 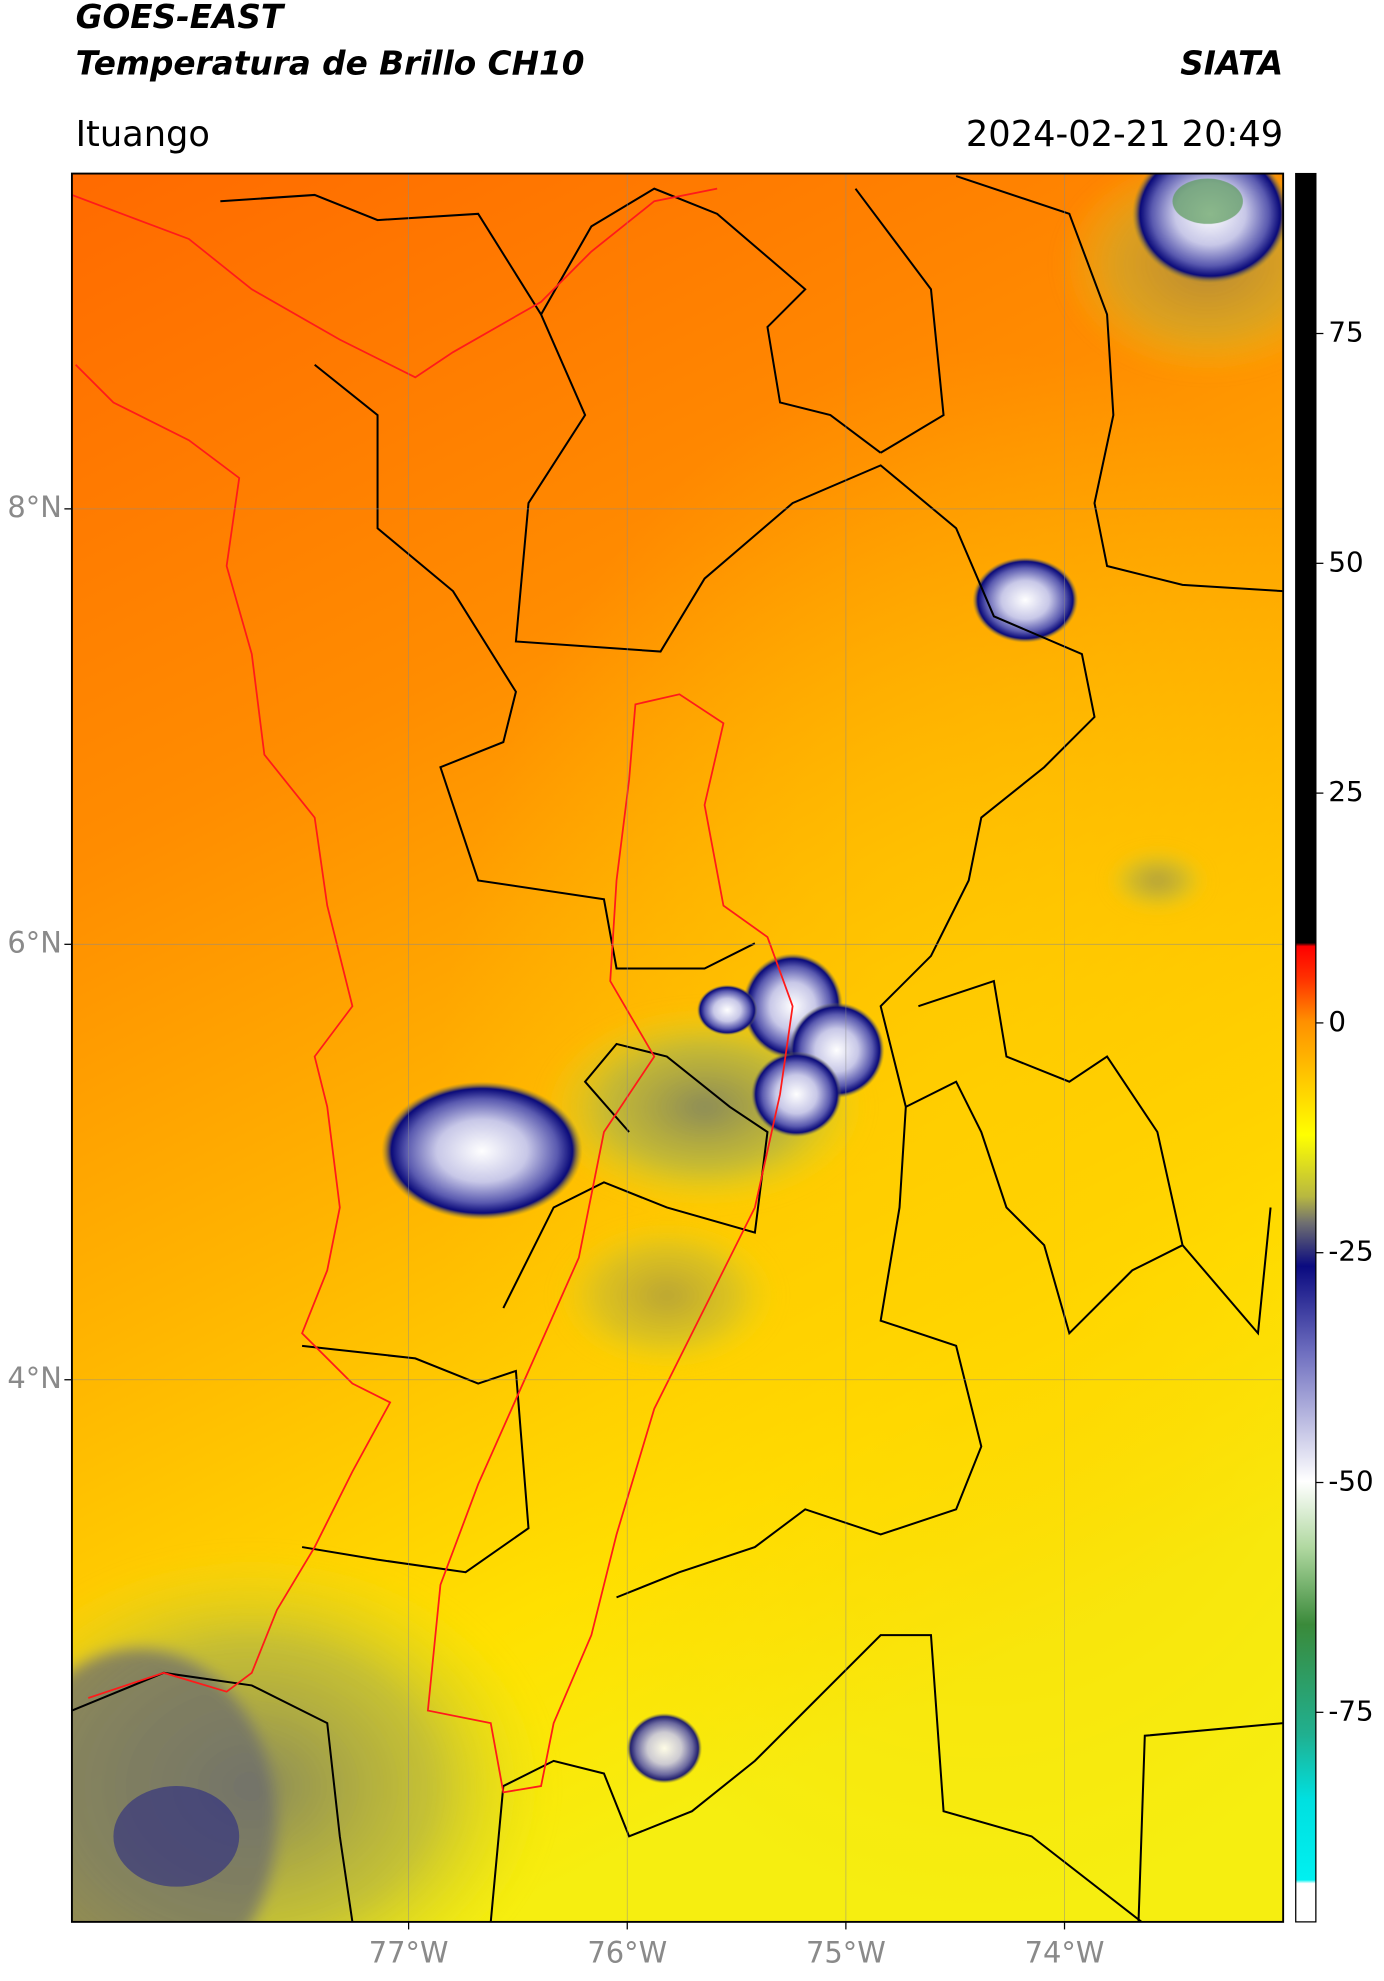 What do you see at coordinates (846, 1953) in the screenshot?
I see `lon-tick-label: 75°W` at bounding box center [846, 1953].